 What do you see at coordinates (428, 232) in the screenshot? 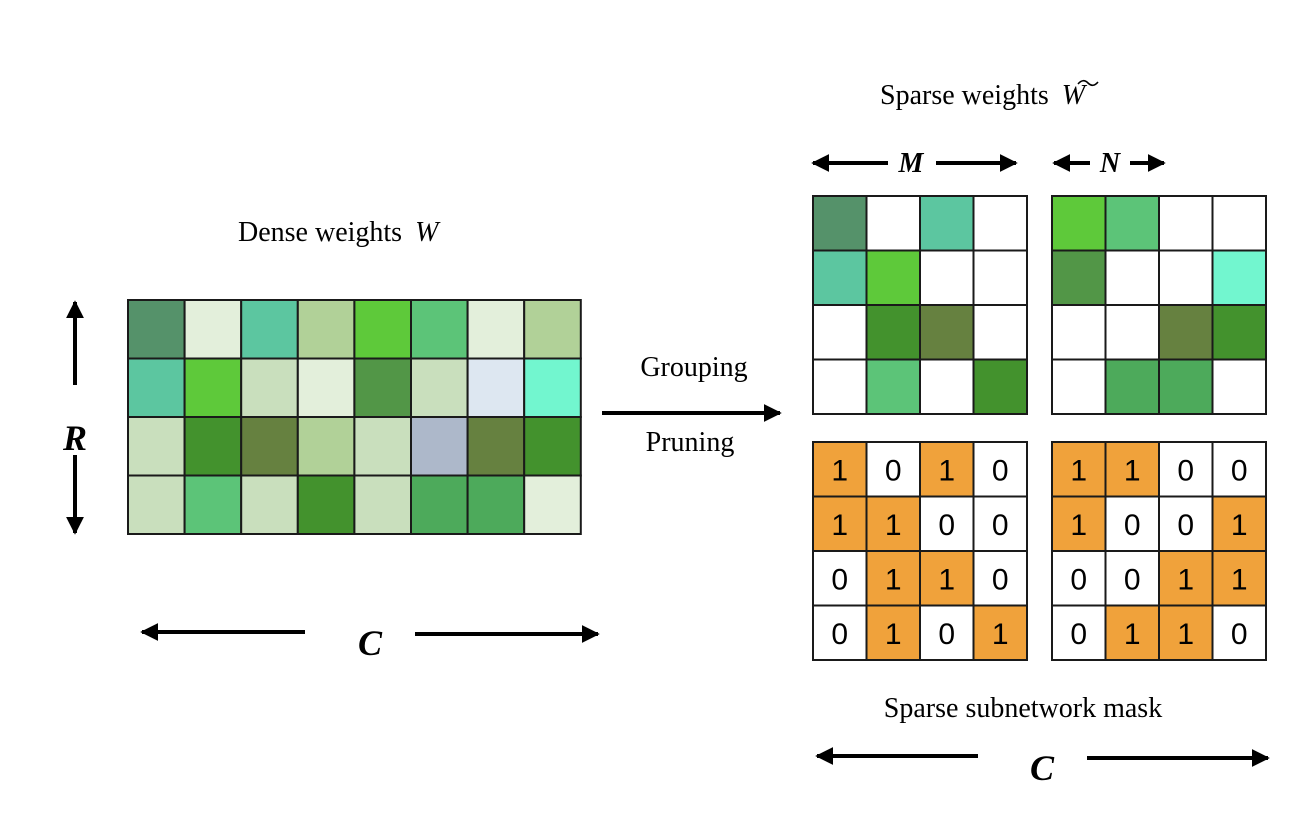
I see `dense-symbol: W` at bounding box center [428, 232].